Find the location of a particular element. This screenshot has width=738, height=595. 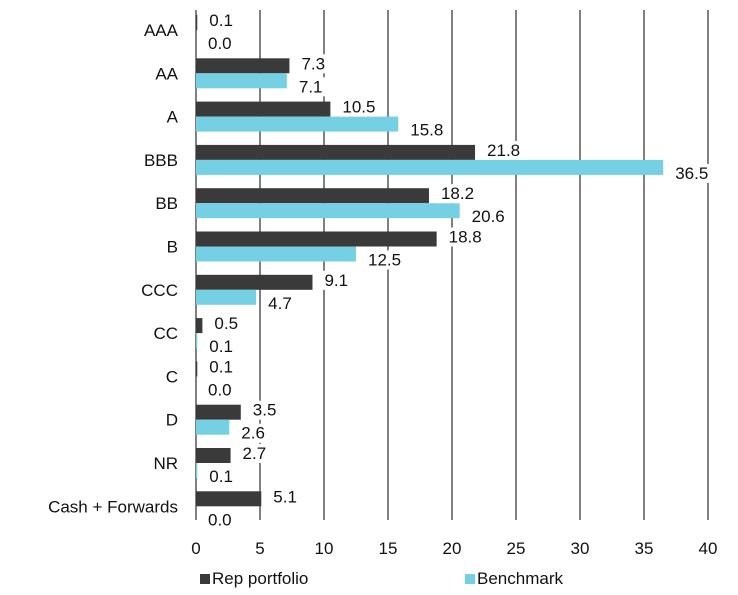

benchmark-value-label: 20.6 is located at coordinates (488, 216).